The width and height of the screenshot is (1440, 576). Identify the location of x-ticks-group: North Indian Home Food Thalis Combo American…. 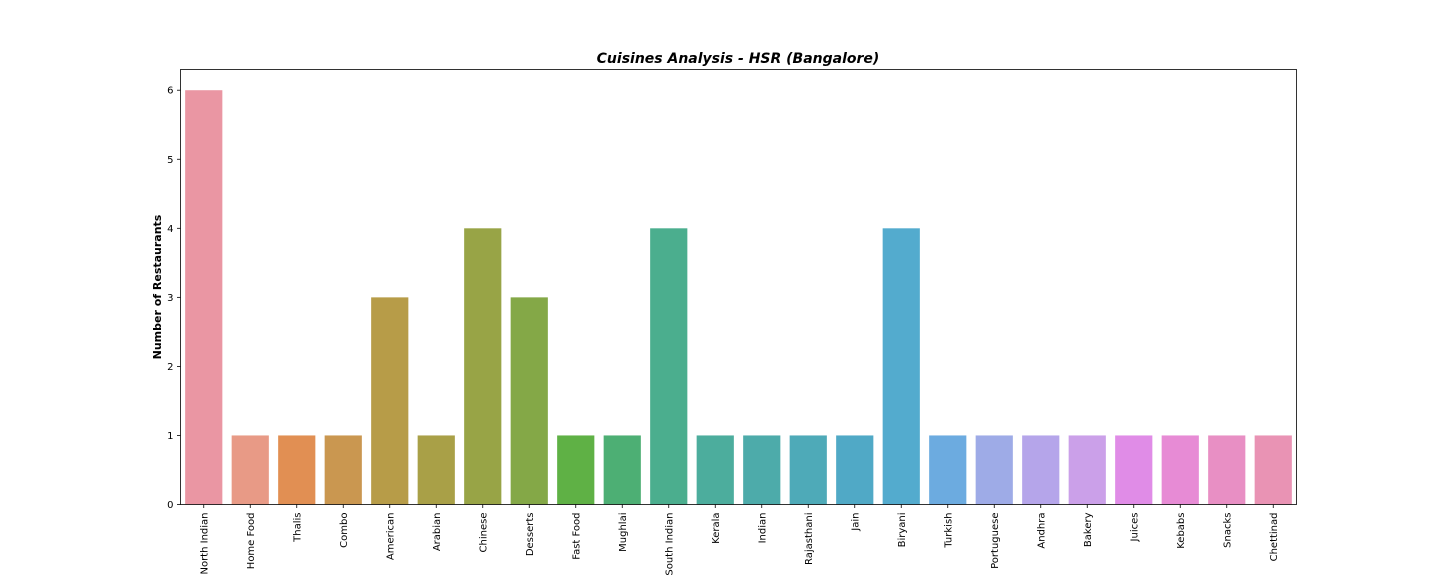
(739, 540).